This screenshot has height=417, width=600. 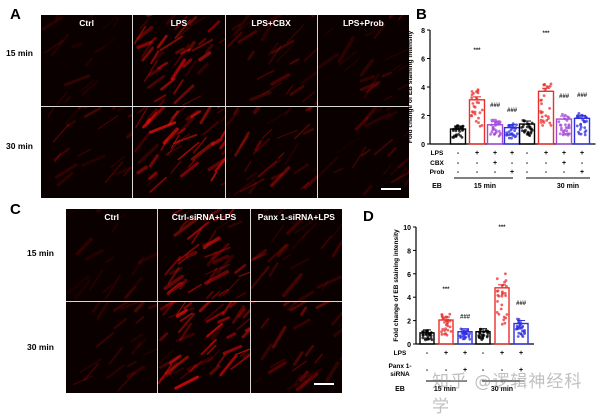 I want to click on svg-text: 15 min, so click(x=485, y=186).